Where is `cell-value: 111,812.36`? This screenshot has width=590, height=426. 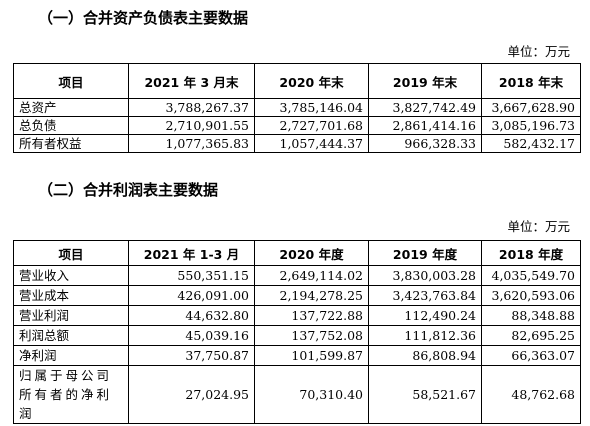 cell-value: 111,812.36 is located at coordinates (425, 335).